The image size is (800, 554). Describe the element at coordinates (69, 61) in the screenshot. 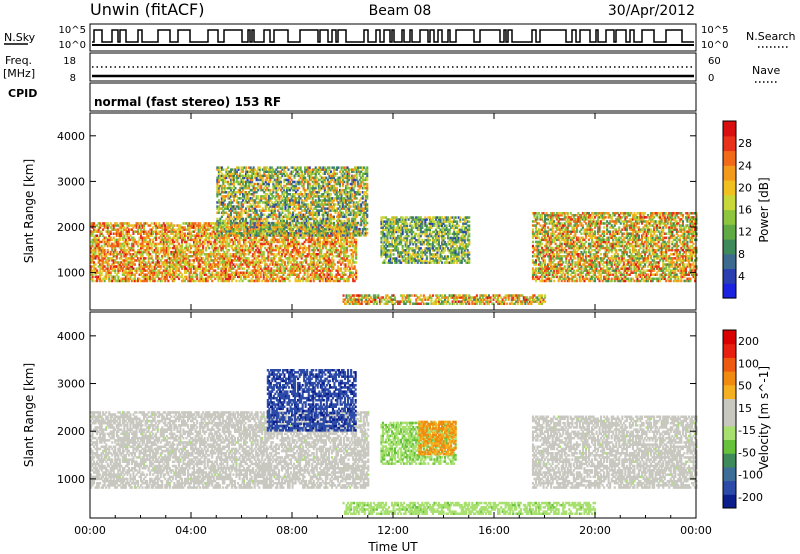

I see `freq-tick-high: 18` at that location.